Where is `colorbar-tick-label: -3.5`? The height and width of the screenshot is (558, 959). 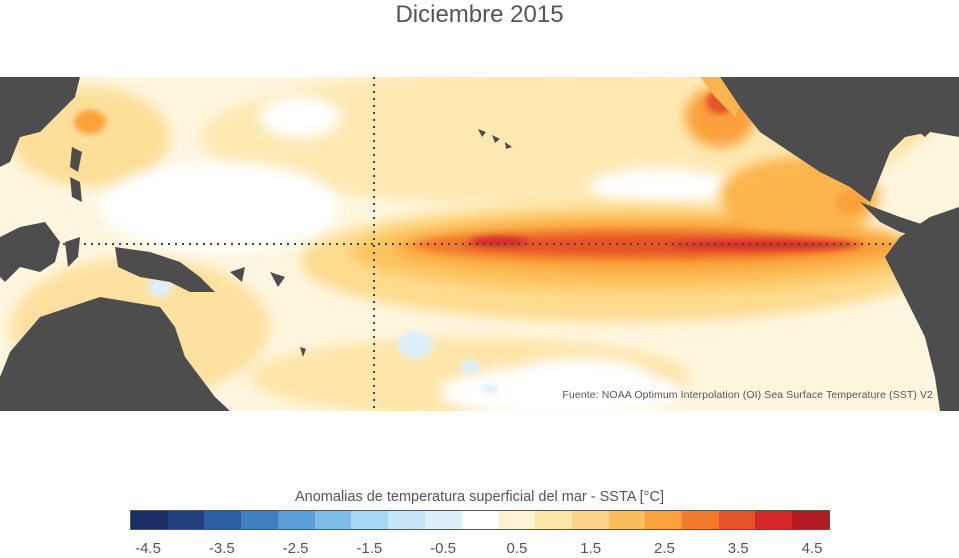 colorbar-tick-label: -3.5 is located at coordinates (221, 548).